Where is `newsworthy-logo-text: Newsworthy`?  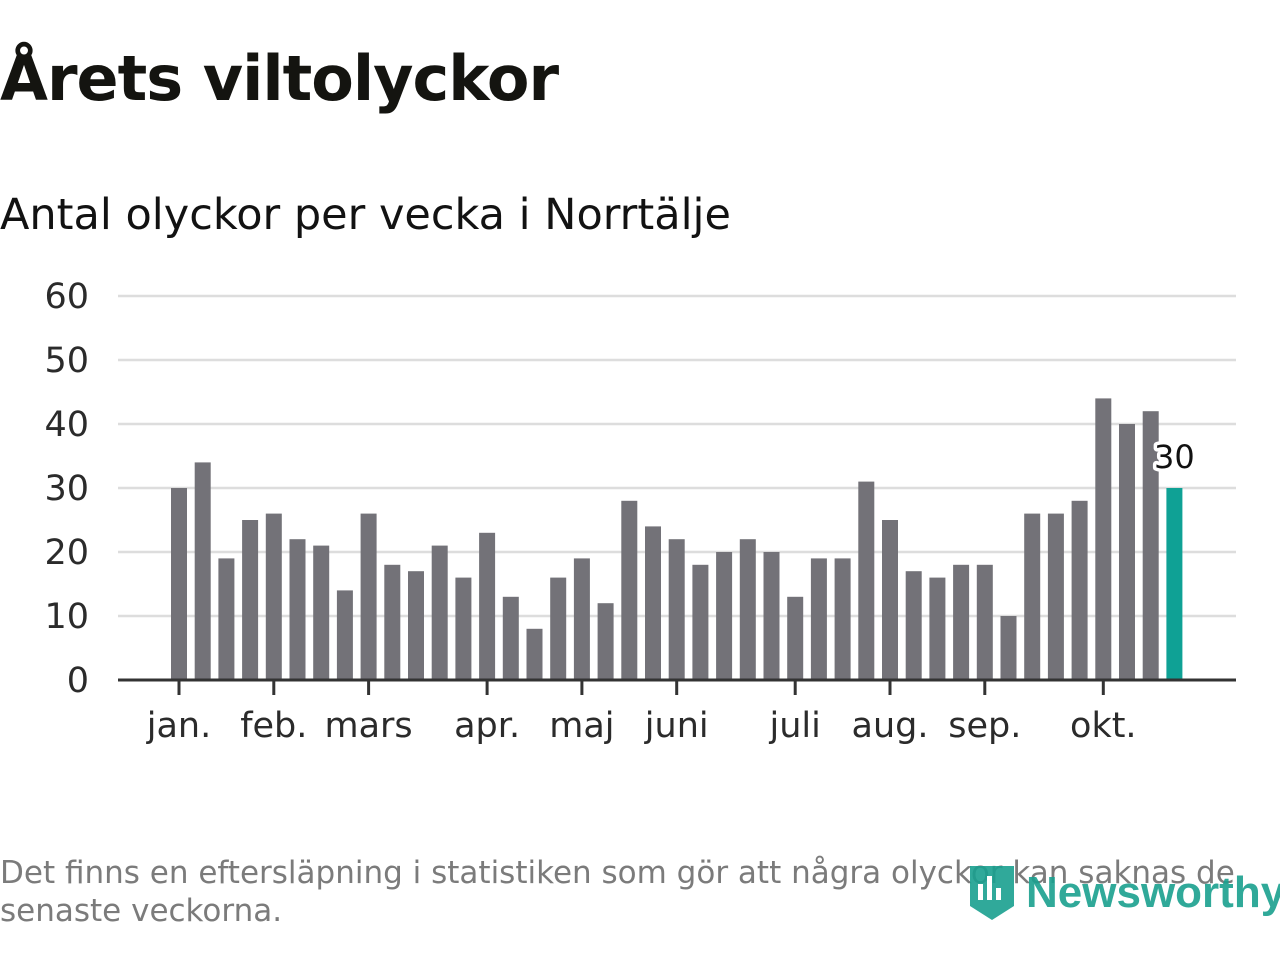
newsworthy-logo-text: Newsworthy is located at coordinates (1153, 892).